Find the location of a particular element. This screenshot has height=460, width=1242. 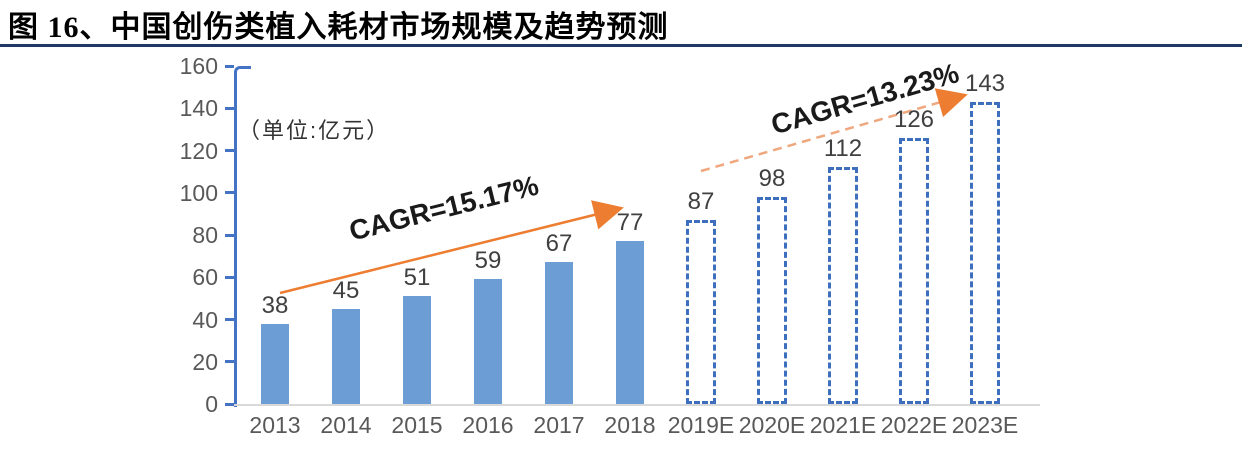

bar-value-label: 143 is located at coordinates (985, 83).